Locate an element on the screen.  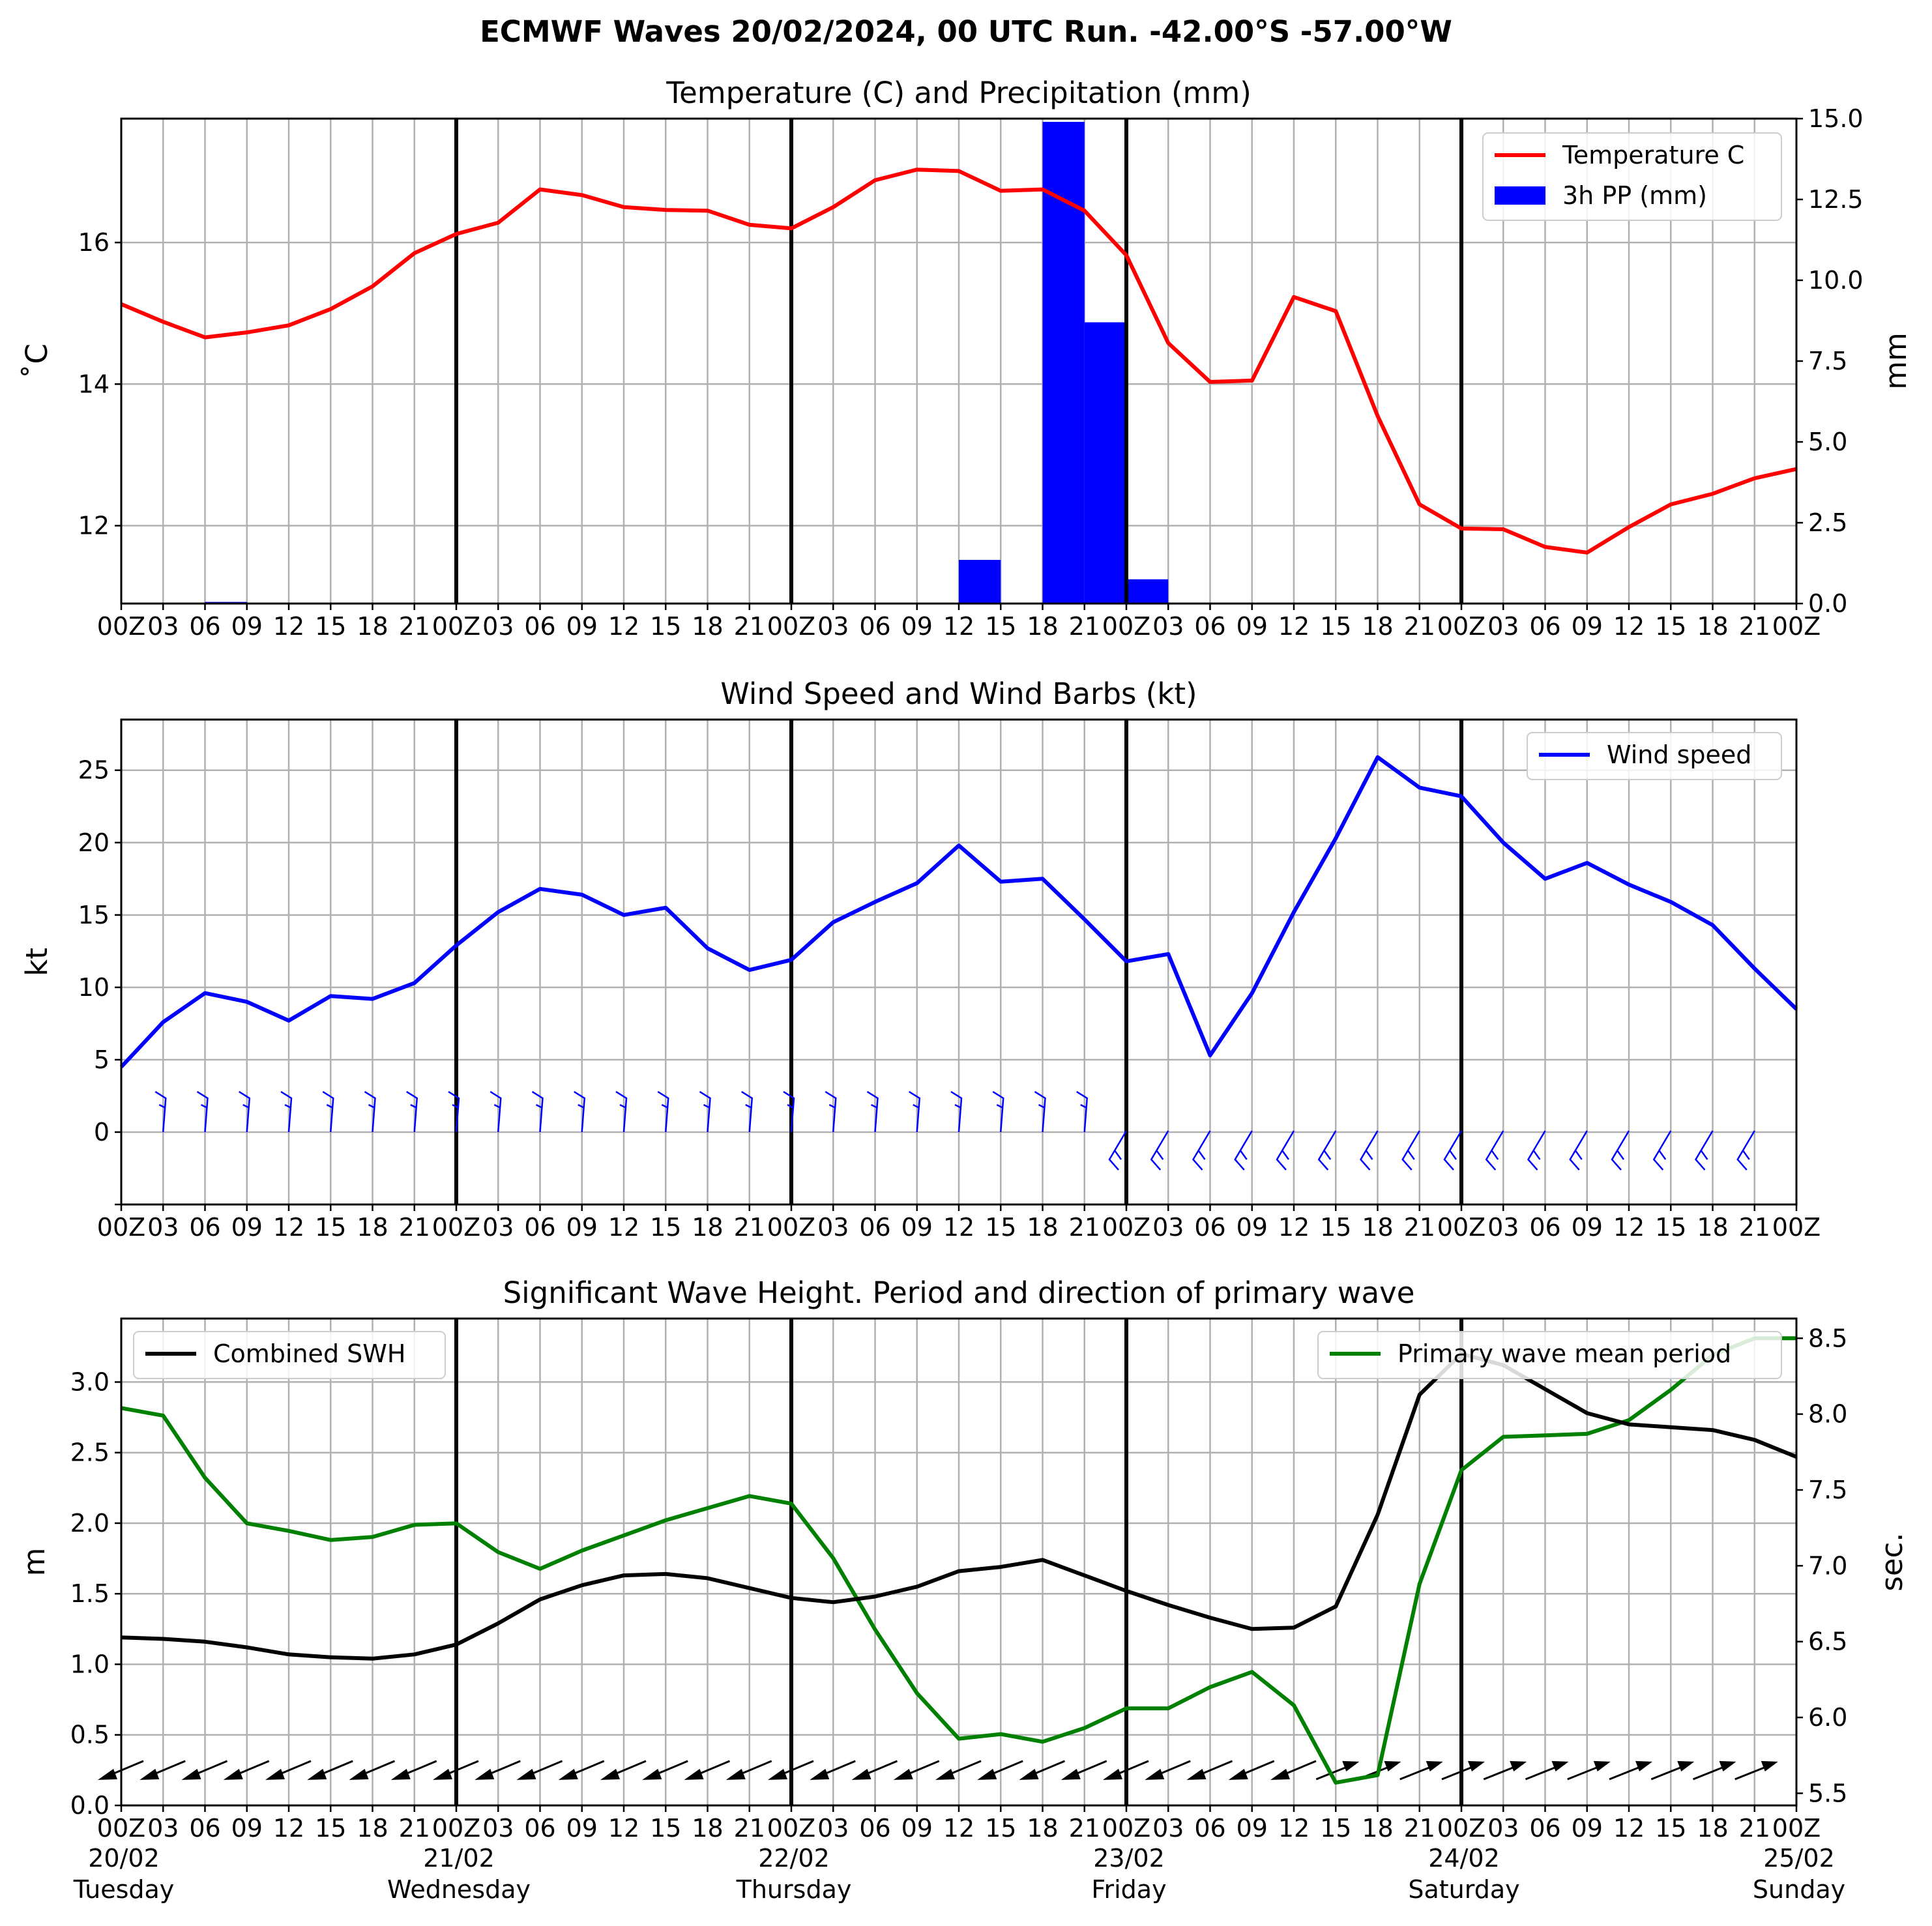
y-tick-label: 10 is located at coordinates (94, 987).